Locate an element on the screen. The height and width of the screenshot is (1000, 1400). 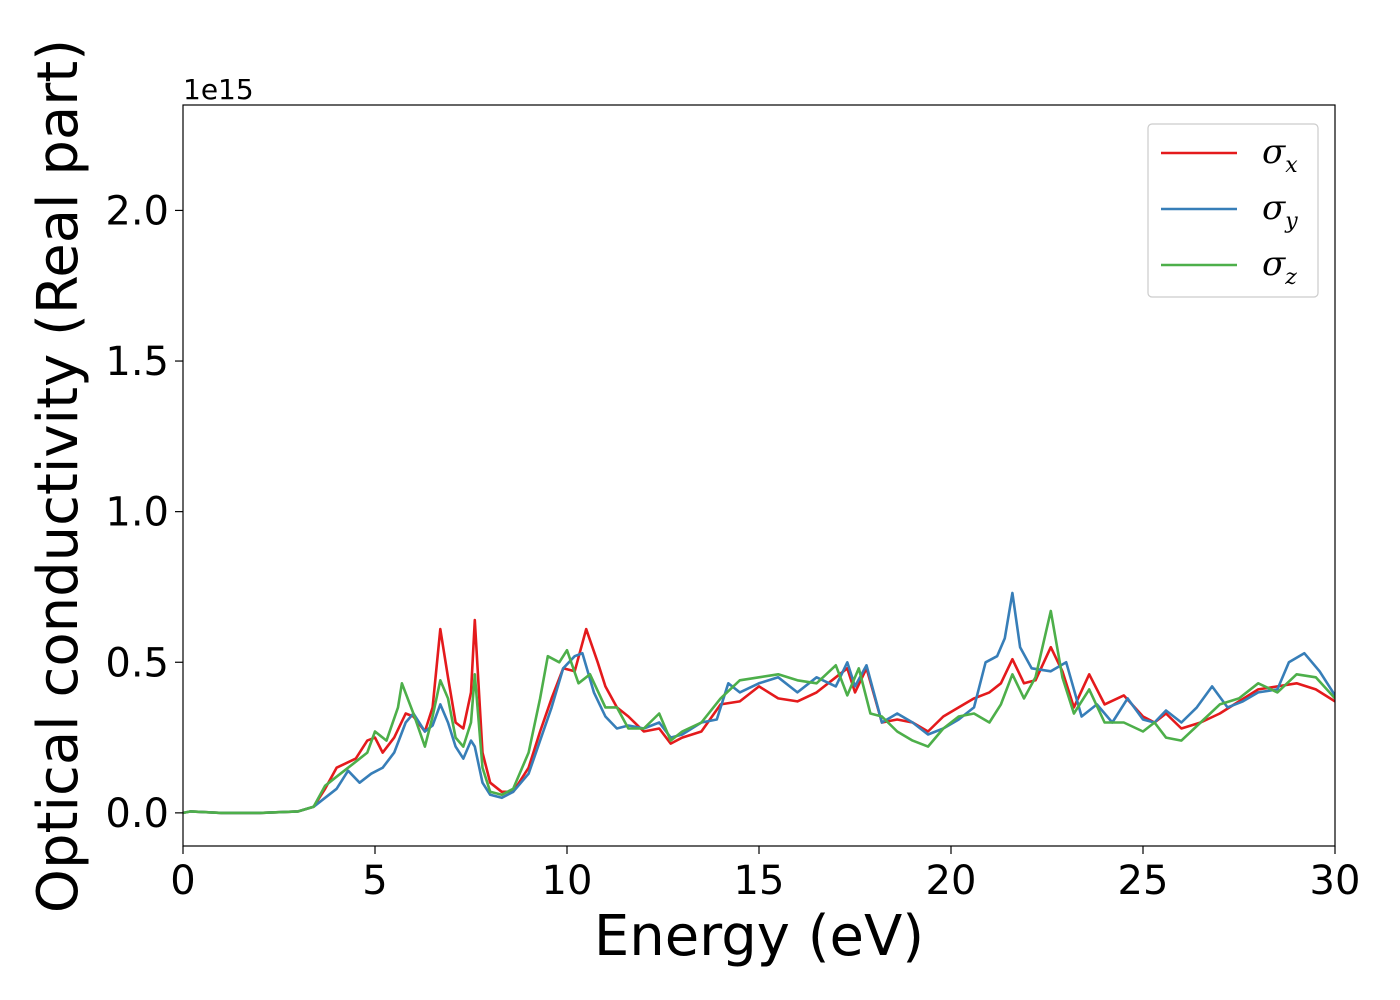
y-offset-label: 1e15 is located at coordinates (218, 89).